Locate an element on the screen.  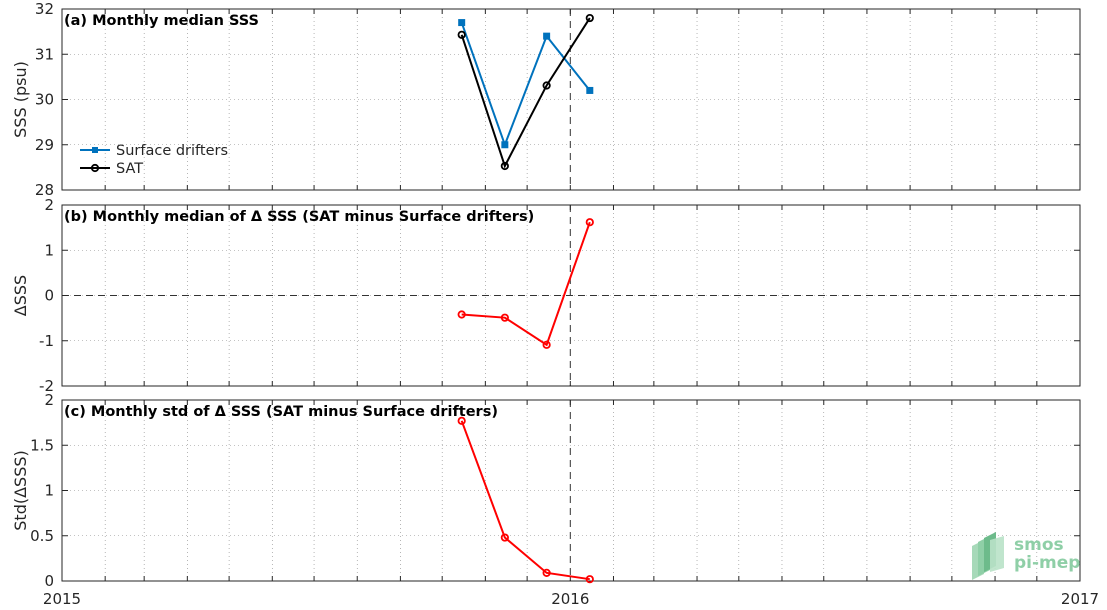
y-tick-label: 31 is located at coordinates (44, 54).